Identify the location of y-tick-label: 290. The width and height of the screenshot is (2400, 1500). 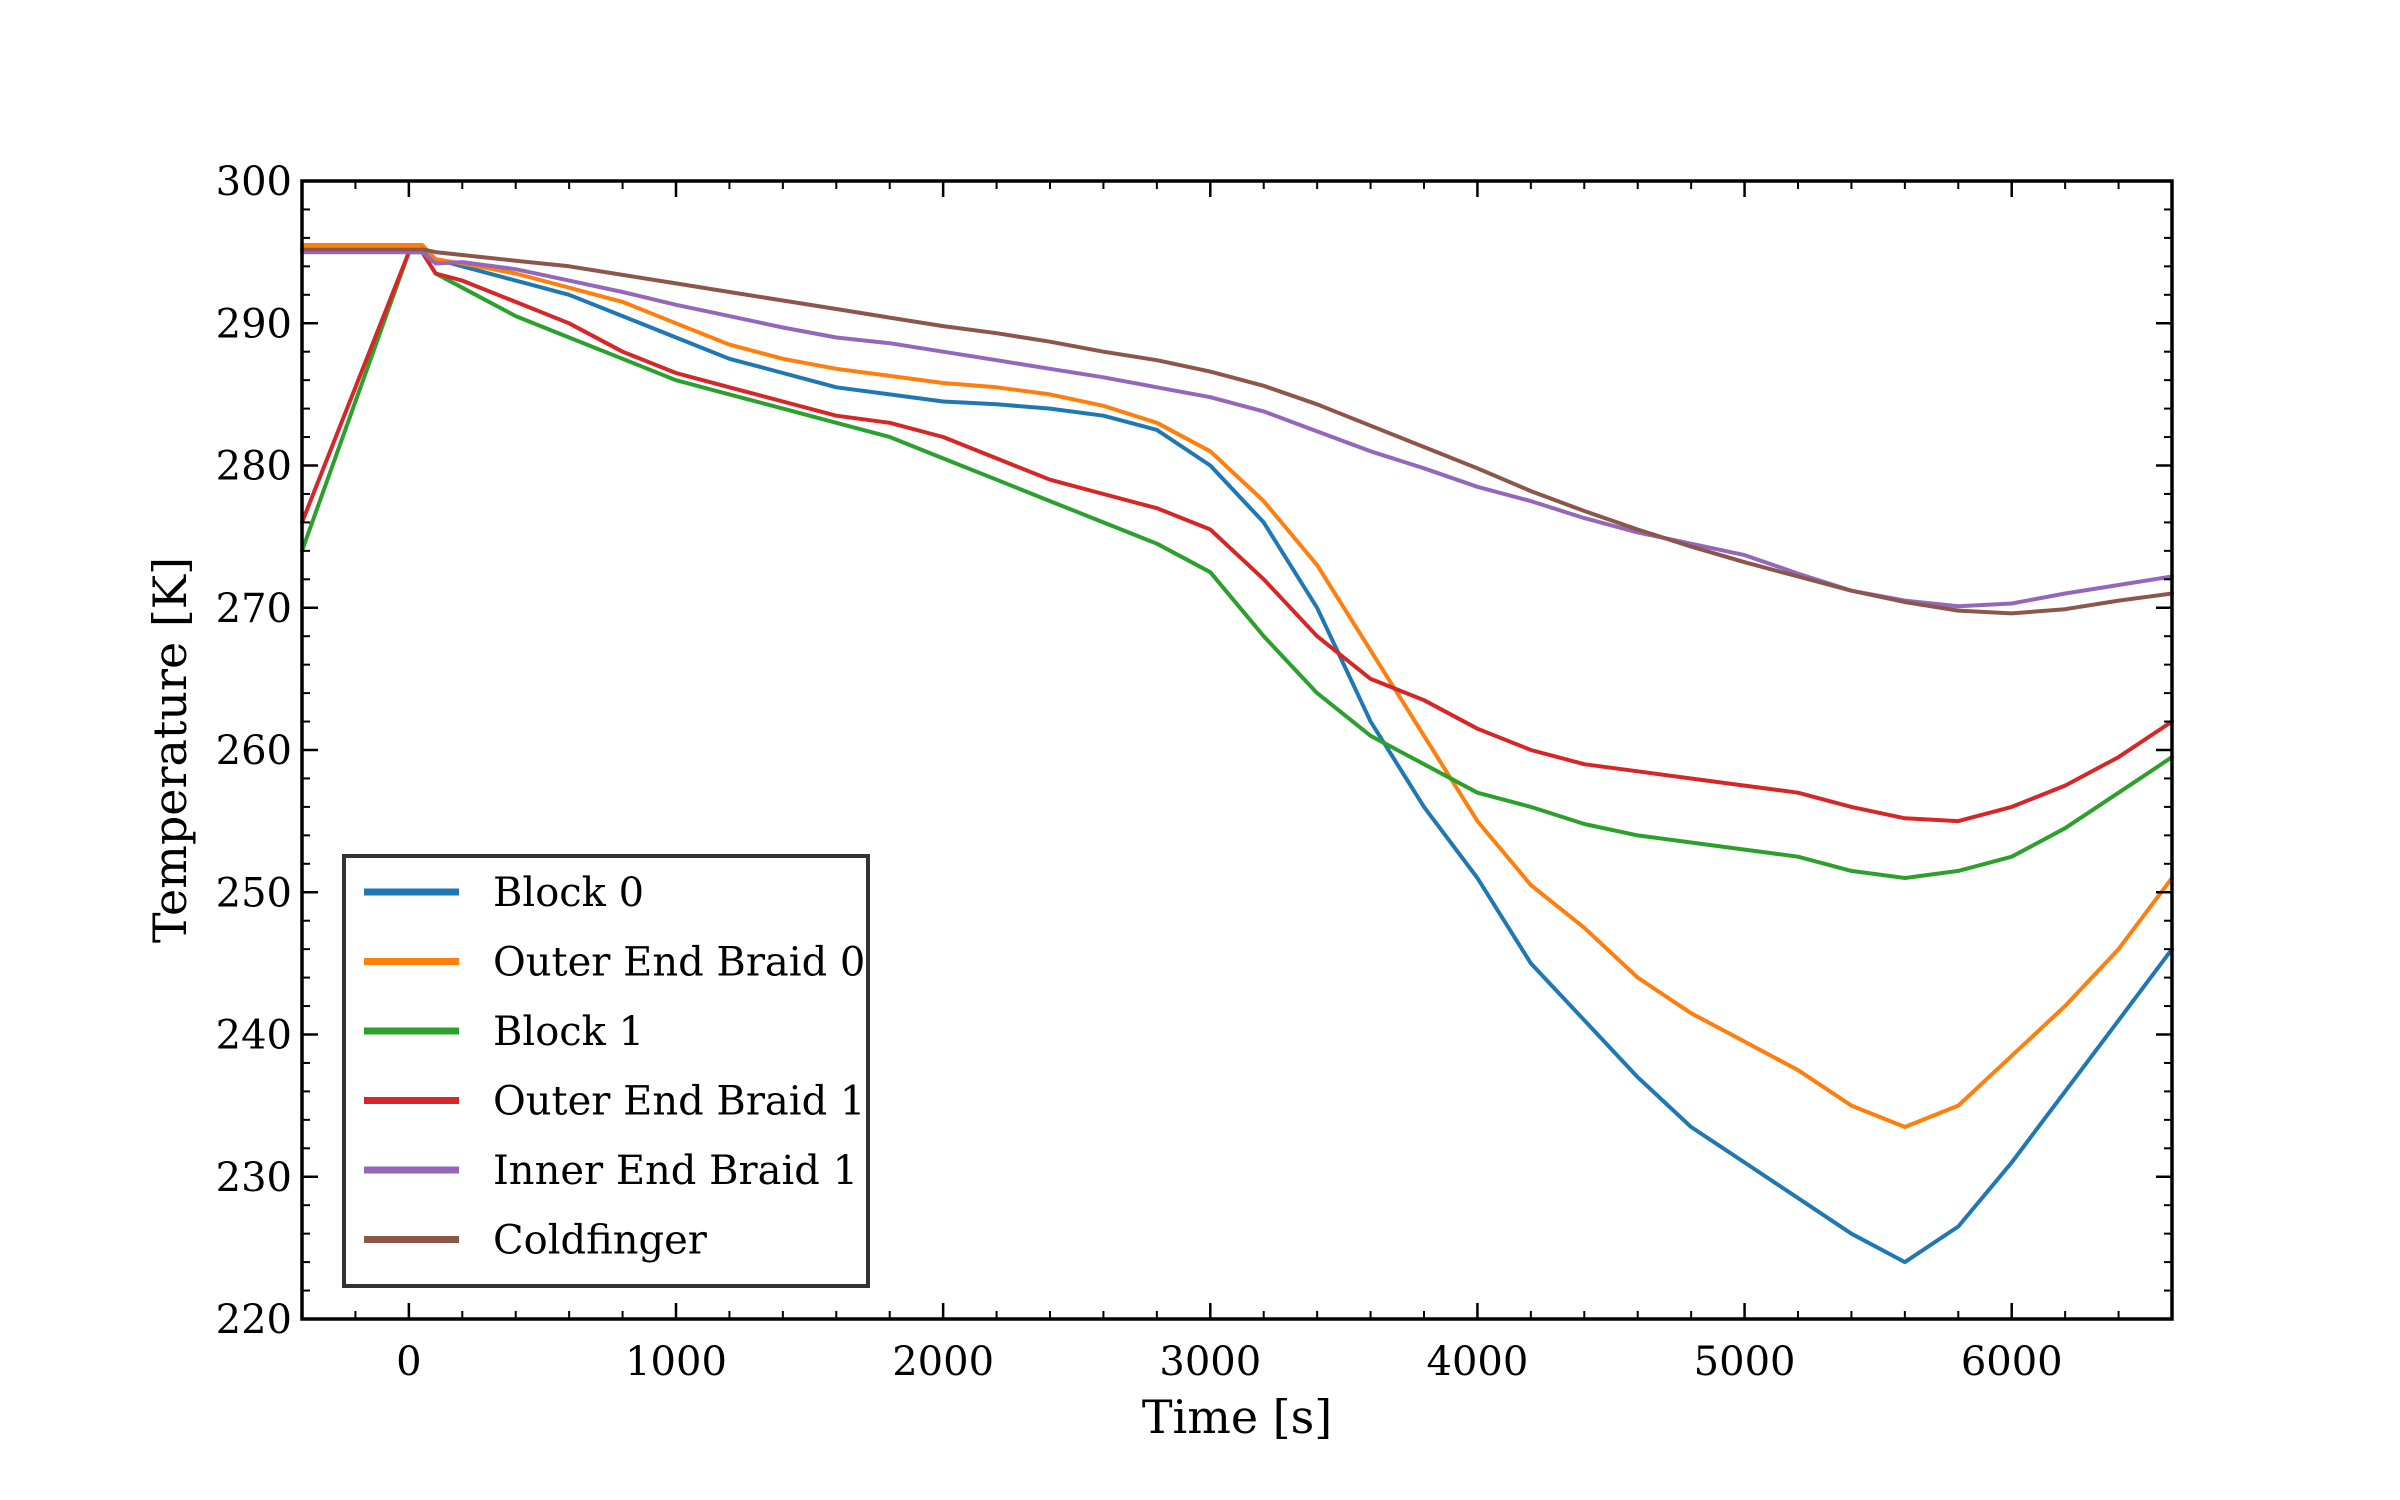
(254, 324).